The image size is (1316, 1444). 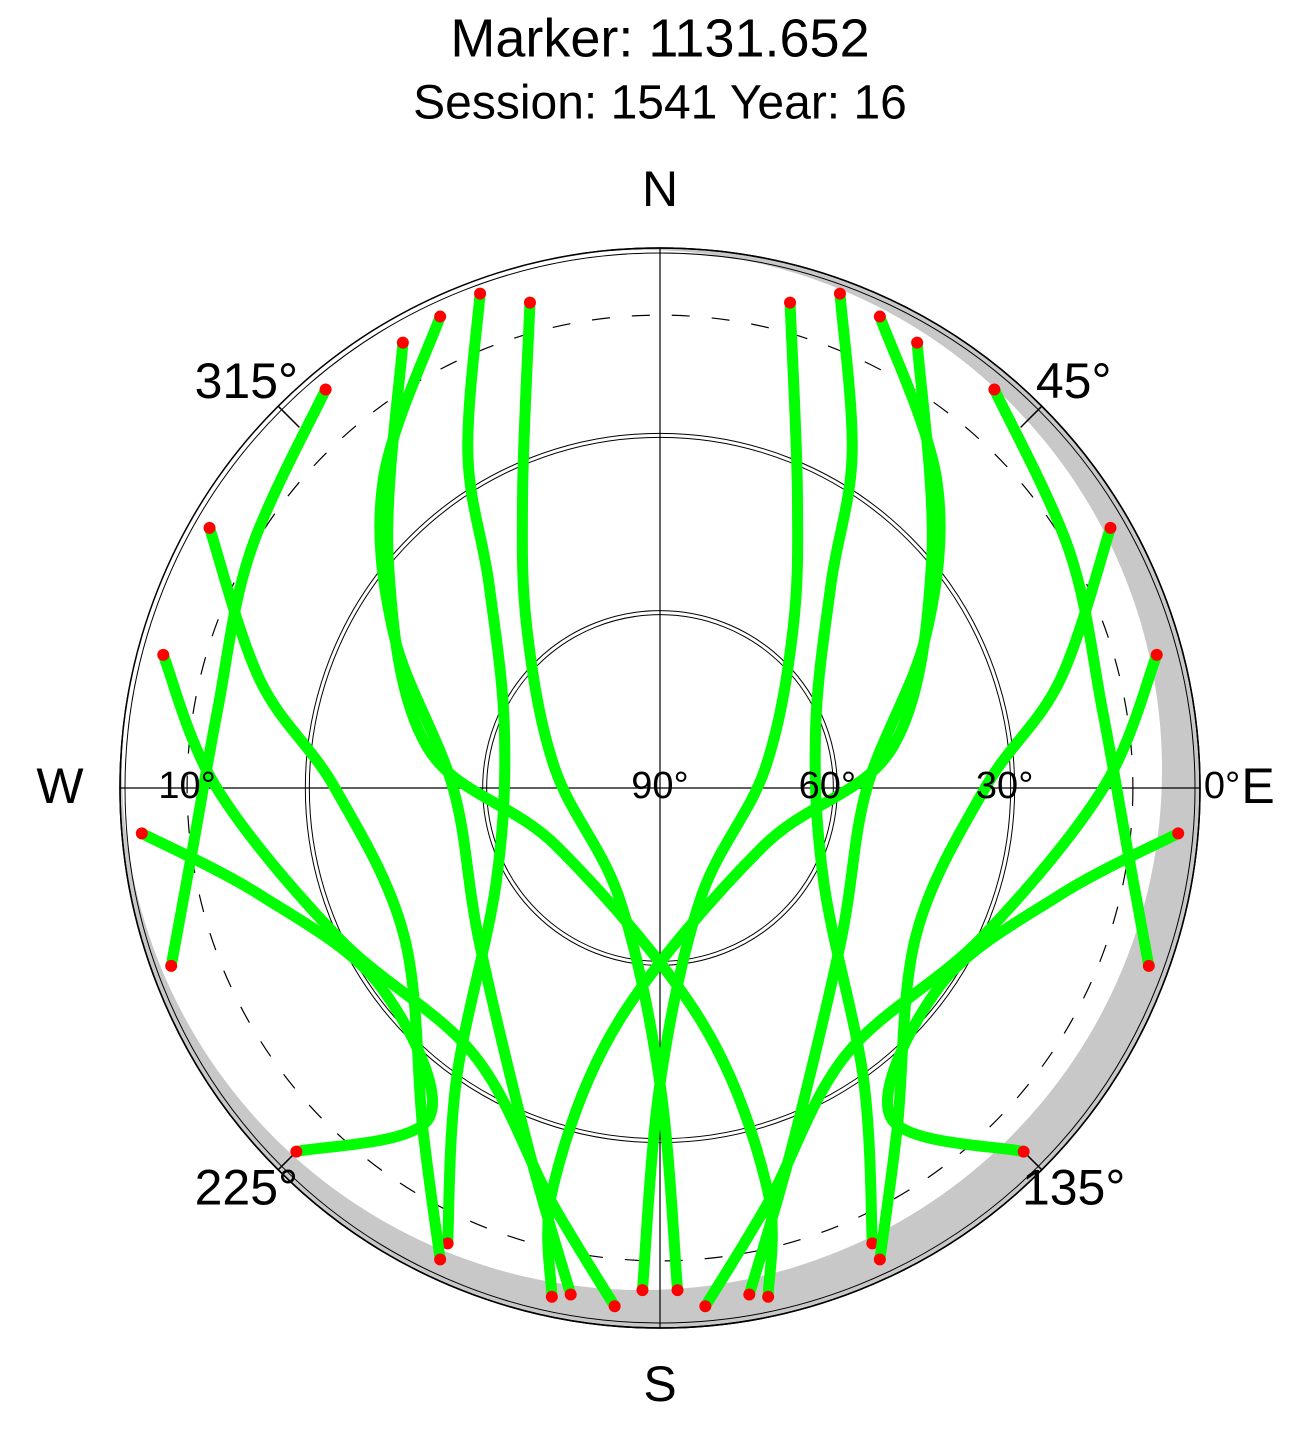 What do you see at coordinates (660, 189) in the screenshot?
I see `direction-label: N` at bounding box center [660, 189].